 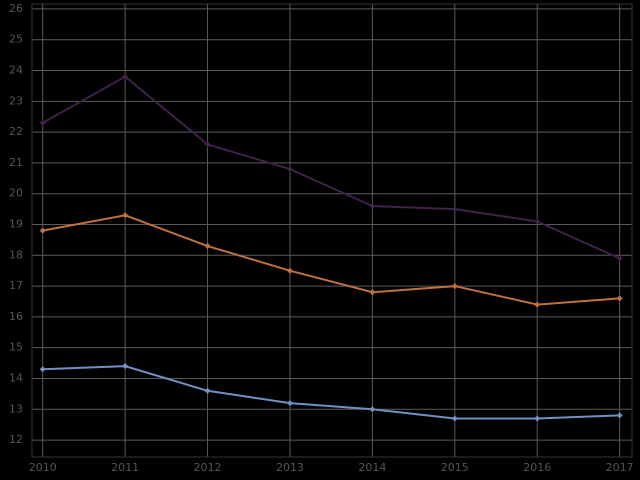 What do you see at coordinates (16, 100) in the screenshot?
I see `y-tick-label: 23` at bounding box center [16, 100].